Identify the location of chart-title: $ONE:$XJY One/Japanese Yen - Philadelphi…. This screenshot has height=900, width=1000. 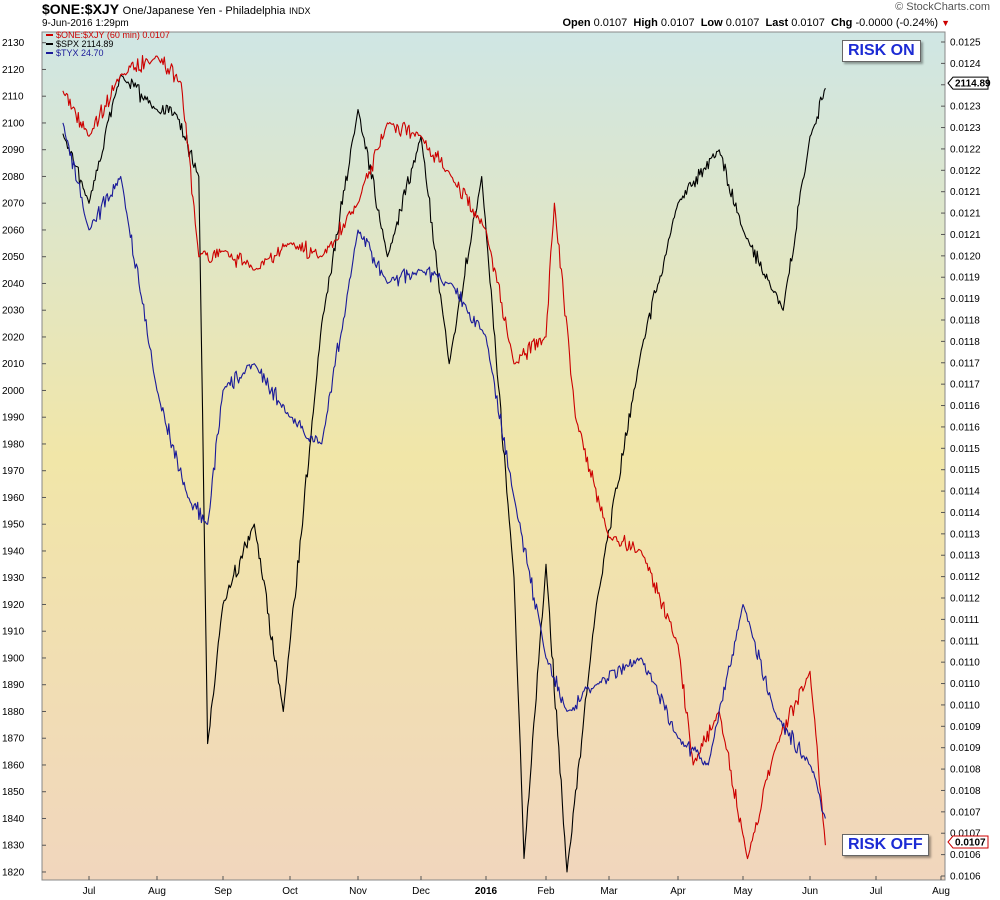
(176, 9).